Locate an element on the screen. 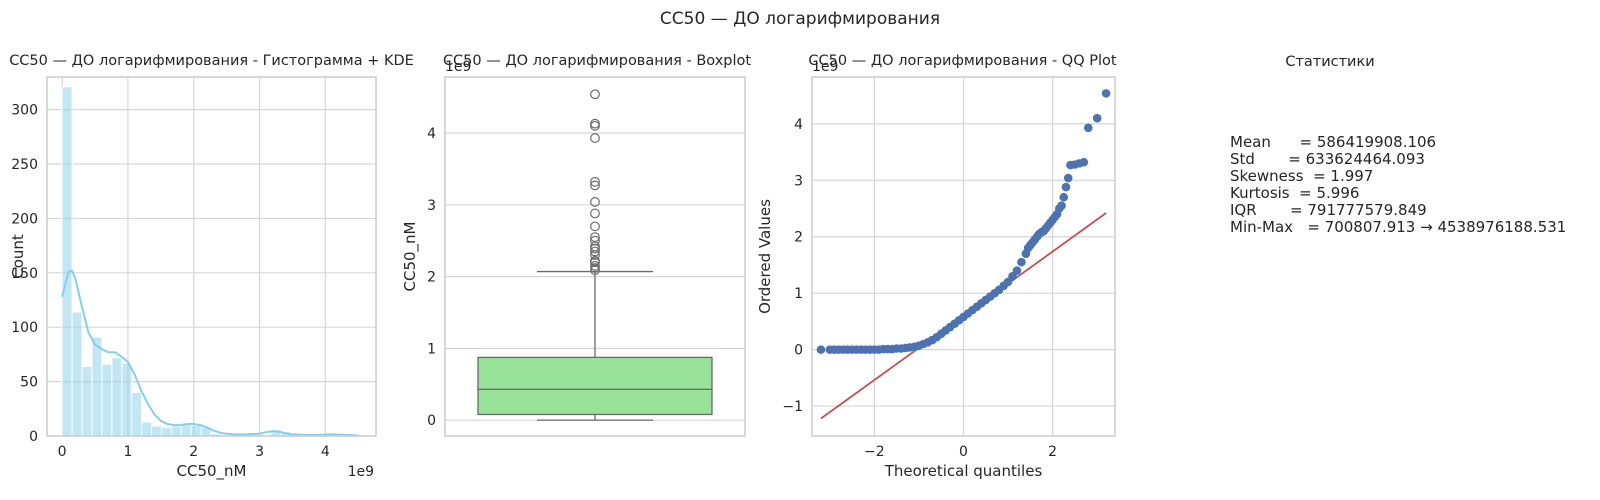  x-tick-label: 1 is located at coordinates (127, 452).